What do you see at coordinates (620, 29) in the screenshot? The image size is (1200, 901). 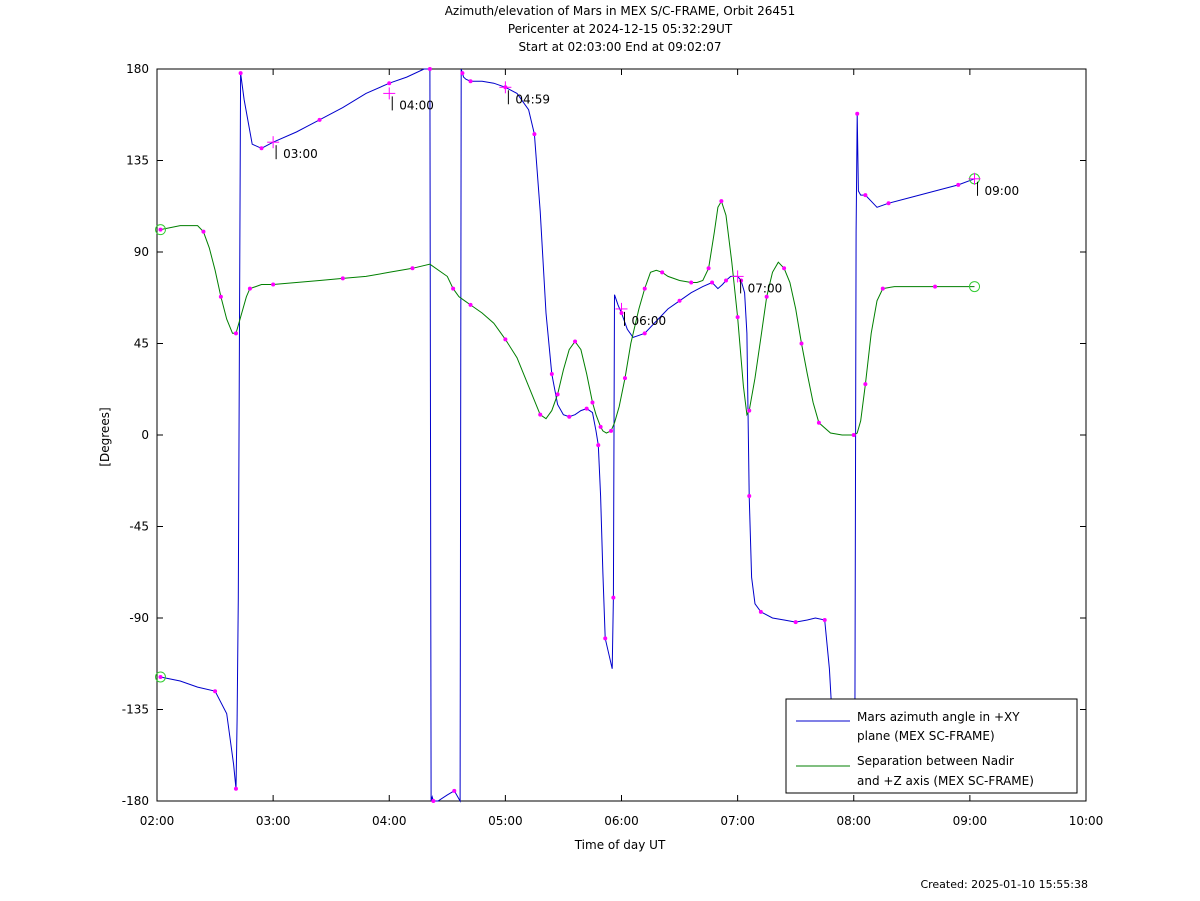 I see `chart-subtitle-pericenter: Pericenter at 2024-12-15 05:32:29UT` at bounding box center [620, 29].